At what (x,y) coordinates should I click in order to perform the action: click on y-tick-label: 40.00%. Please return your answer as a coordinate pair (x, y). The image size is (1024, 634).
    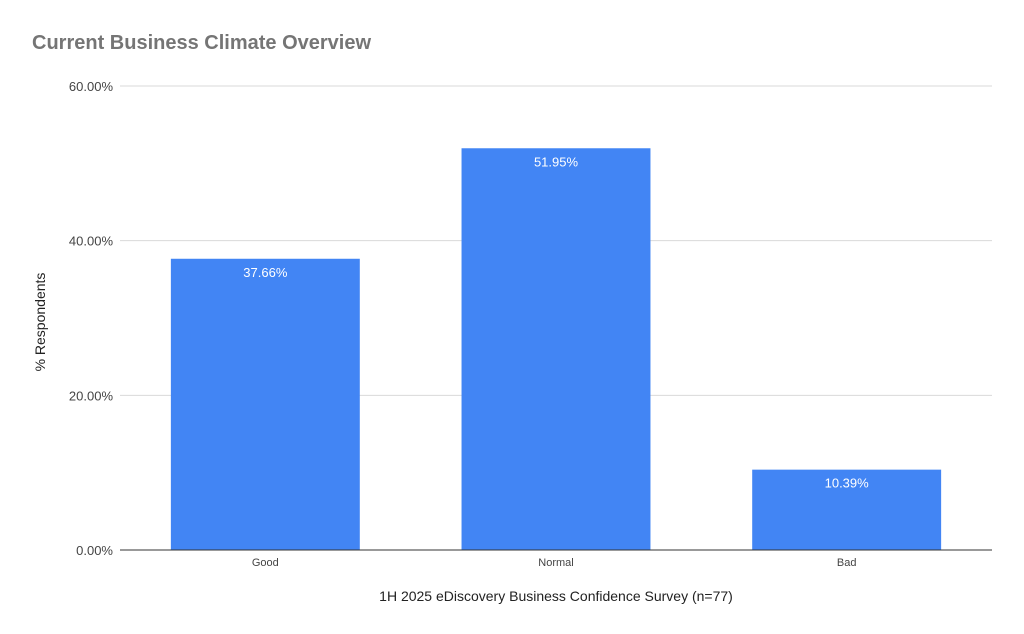
    Looking at the image, I should click on (91, 241).